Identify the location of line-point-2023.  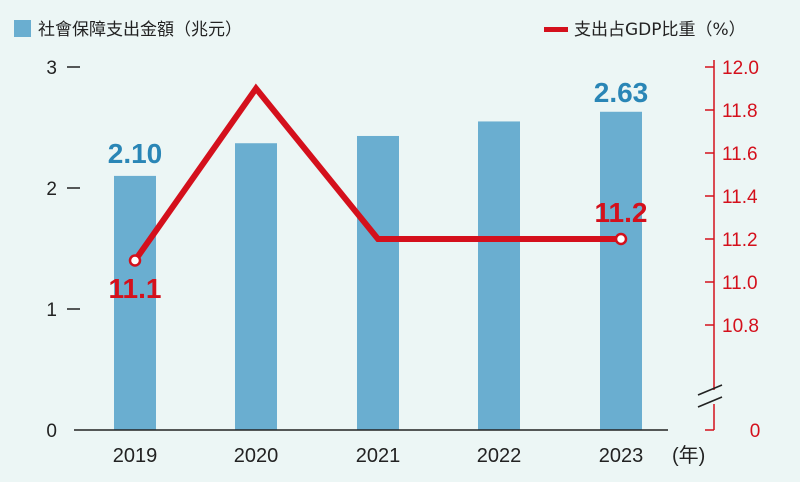
(621, 239).